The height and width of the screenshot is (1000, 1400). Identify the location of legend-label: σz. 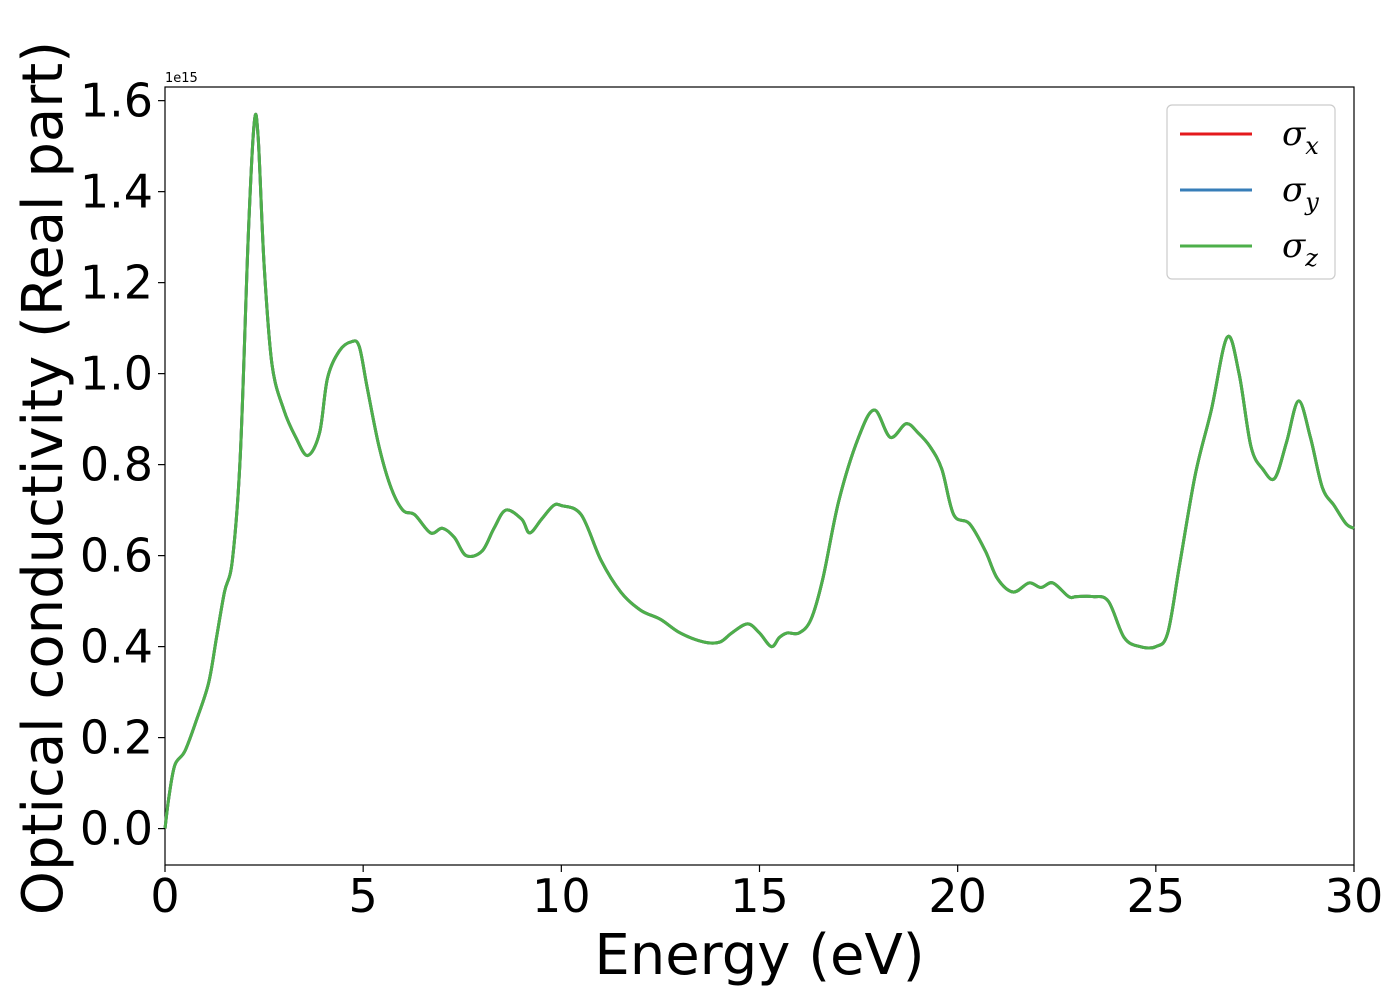
(1300, 249).